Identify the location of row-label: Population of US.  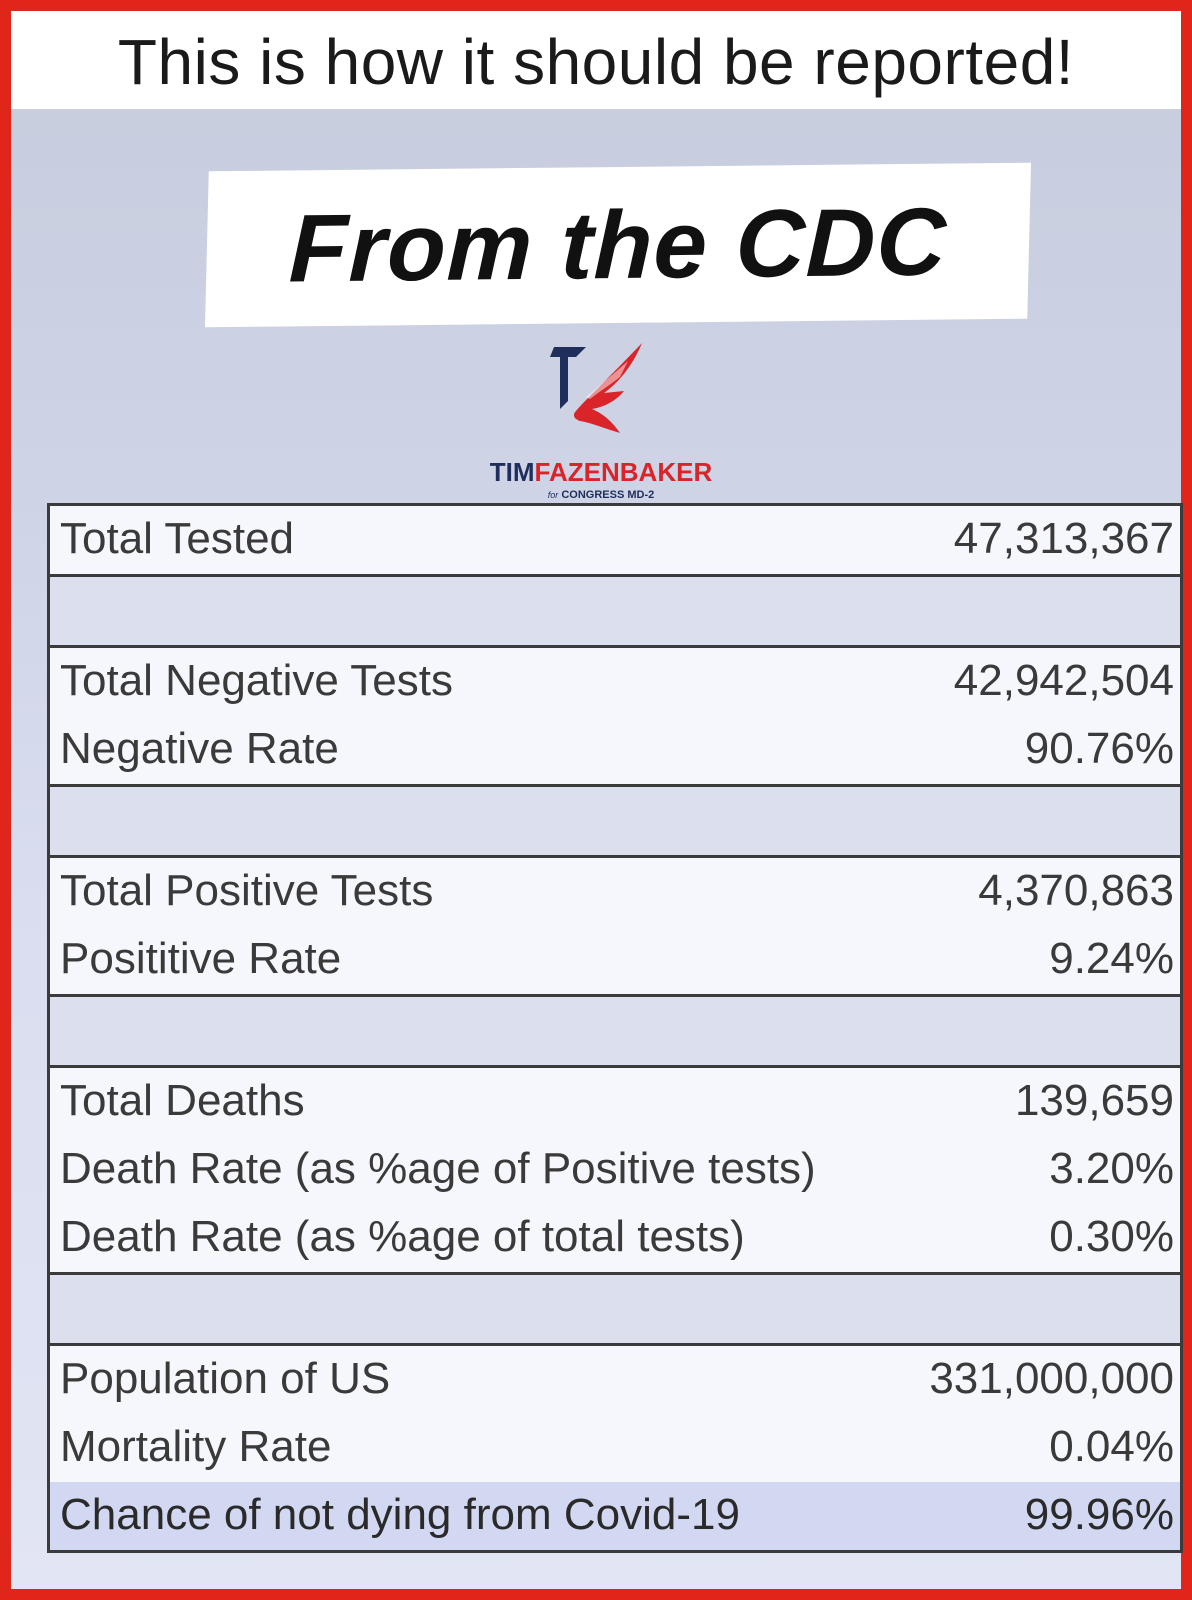
(225, 1378).